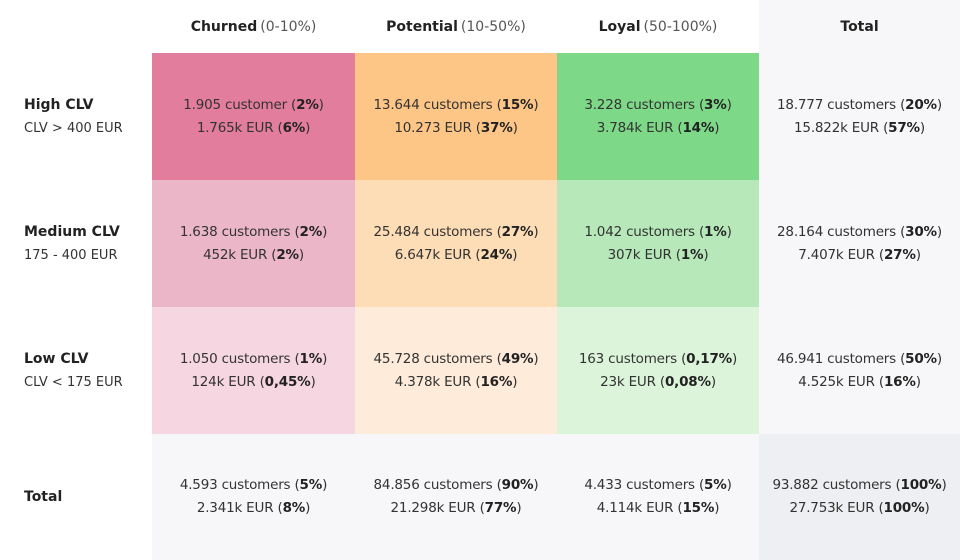 Image resolution: width=960 pixels, height=560 pixels. Describe the element at coordinates (56, 358) in the screenshot. I see `row-title: Low CLV` at that location.